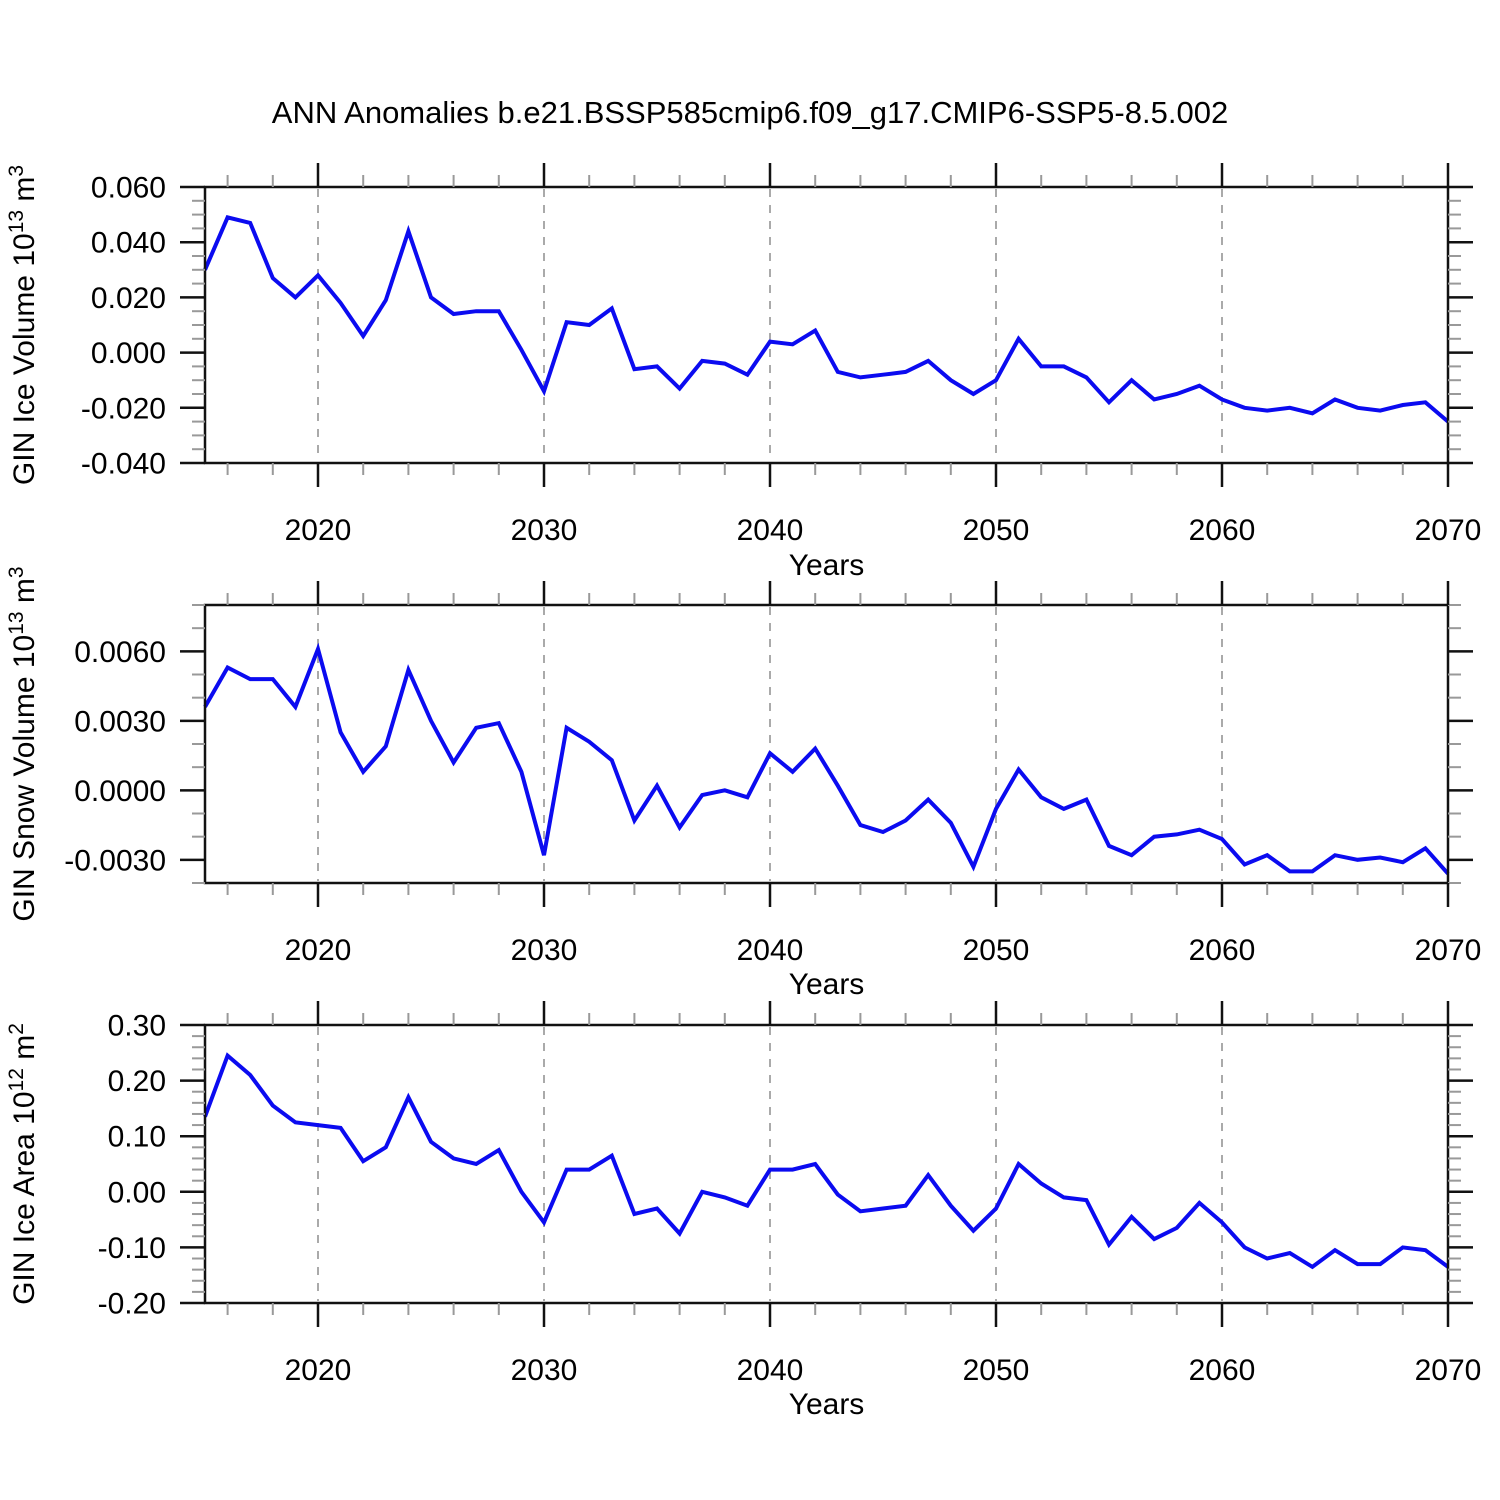  What do you see at coordinates (128, 243) in the screenshot?
I see `y-tick-label: 0.040` at bounding box center [128, 243].